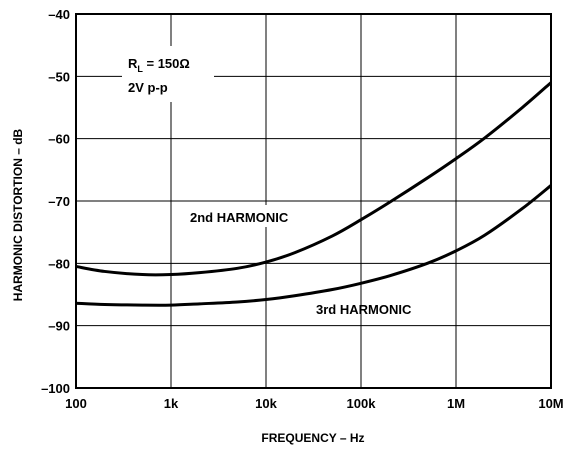 The height and width of the screenshot is (451, 567). I want to click on load-resistance-annotation: RL = 150Ω, so click(159, 65).